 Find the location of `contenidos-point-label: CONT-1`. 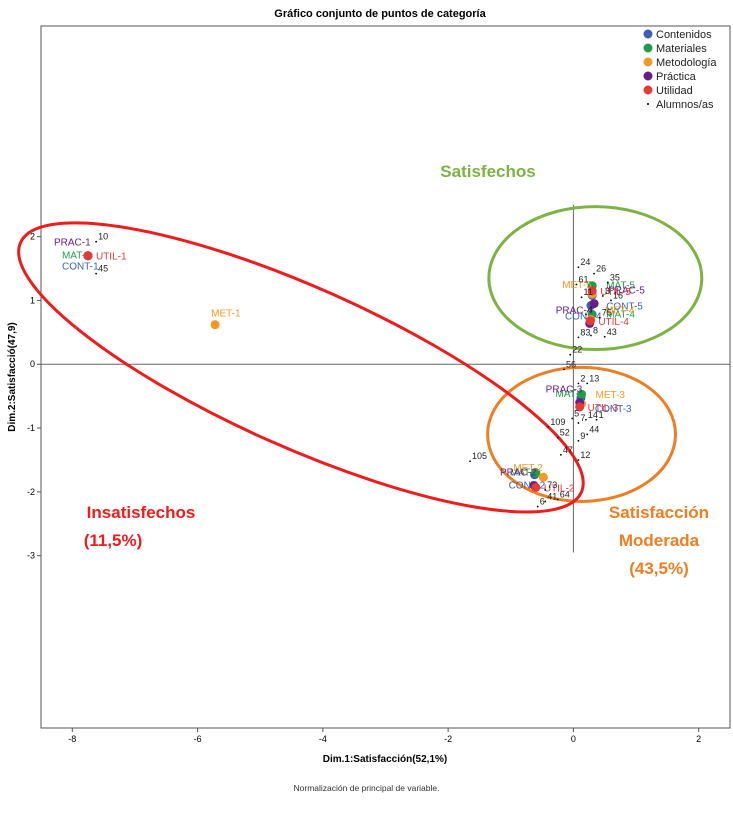

contenidos-point-label: CONT-1 is located at coordinates (80, 267).